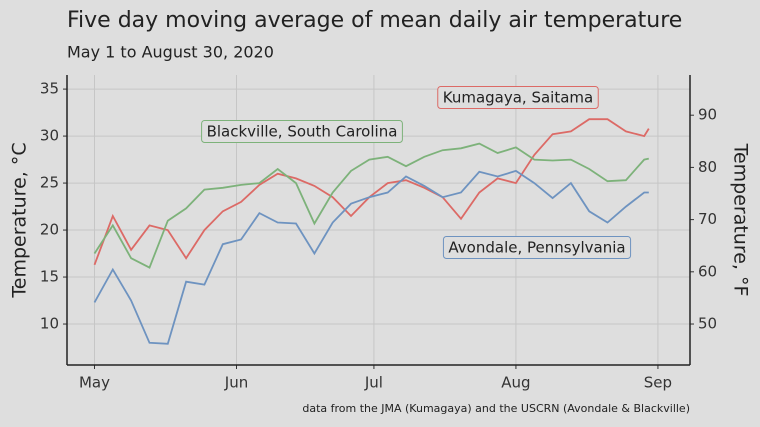  Describe the element at coordinates (49, 277) in the screenshot. I see `y-tick-label: 15` at that location.